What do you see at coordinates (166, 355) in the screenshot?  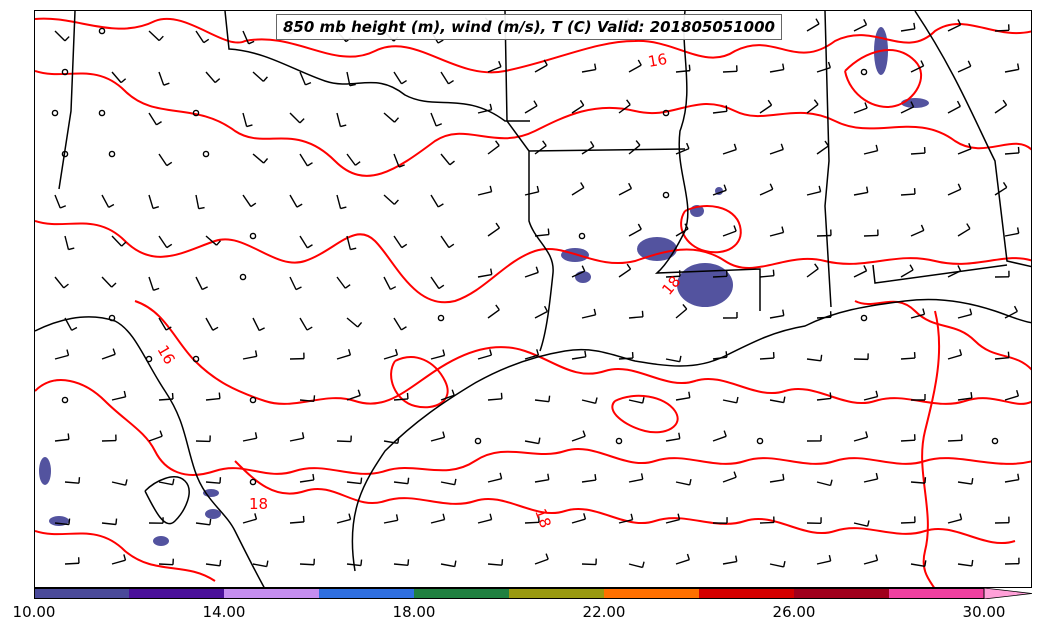 I see `isotherm-label: 16` at bounding box center [166, 355].